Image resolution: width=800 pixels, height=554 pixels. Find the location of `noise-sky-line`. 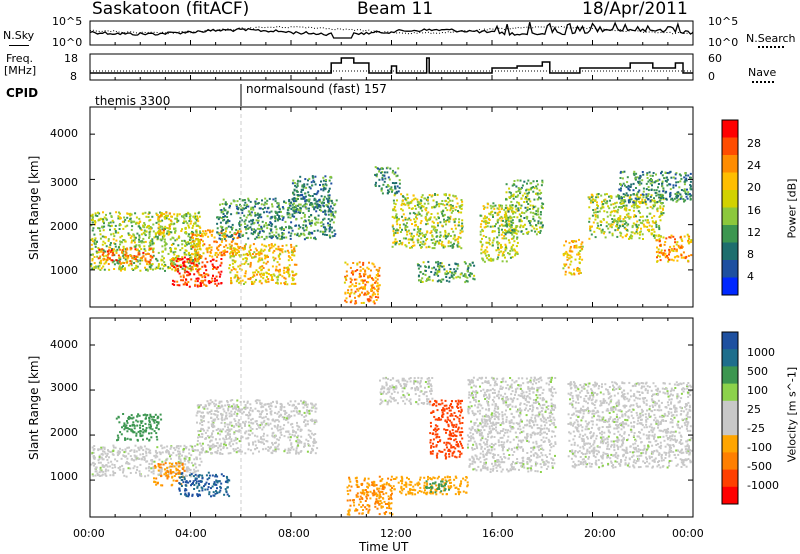

noise-sky-line is located at coordinates (391, 30).